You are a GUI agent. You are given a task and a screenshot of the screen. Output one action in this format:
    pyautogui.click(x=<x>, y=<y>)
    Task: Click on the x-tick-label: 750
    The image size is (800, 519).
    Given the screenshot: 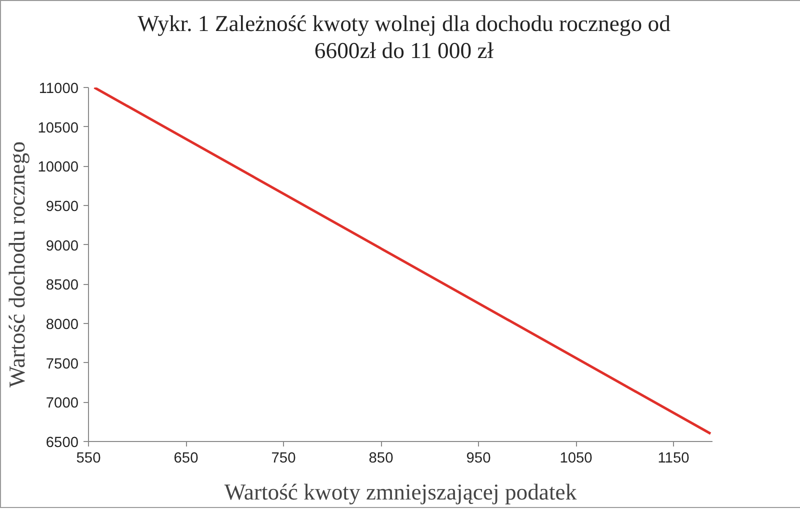 What is the action you would take?
    pyautogui.click(x=283, y=458)
    